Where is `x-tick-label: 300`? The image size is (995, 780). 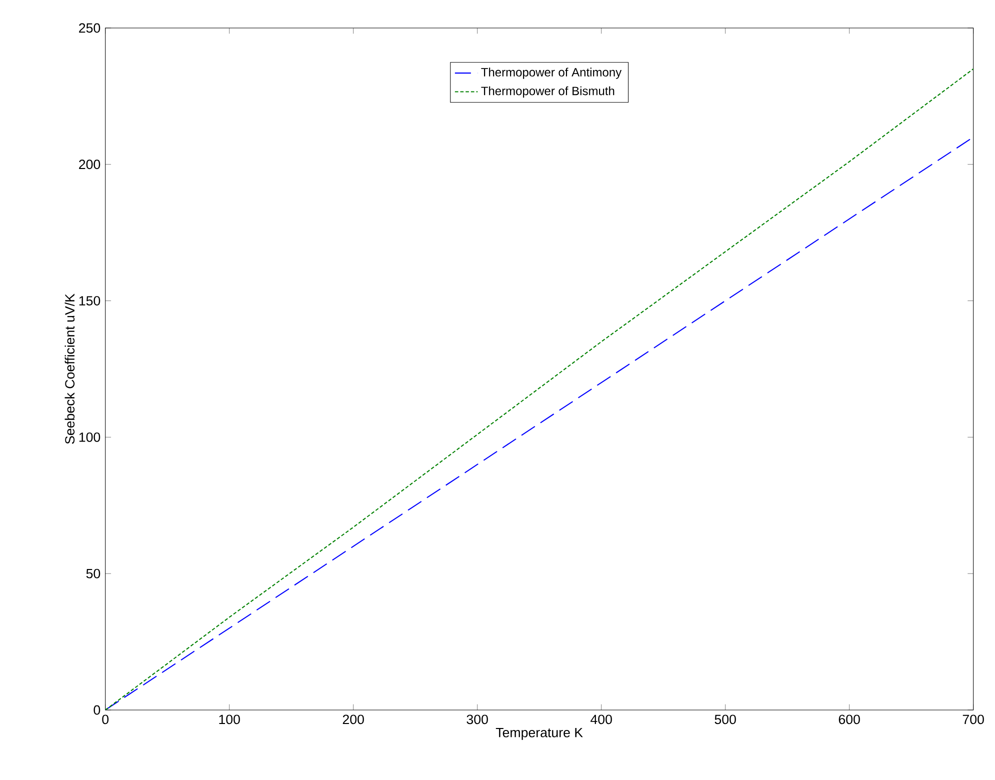 x-tick-label: 300 is located at coordinates (477, 719).